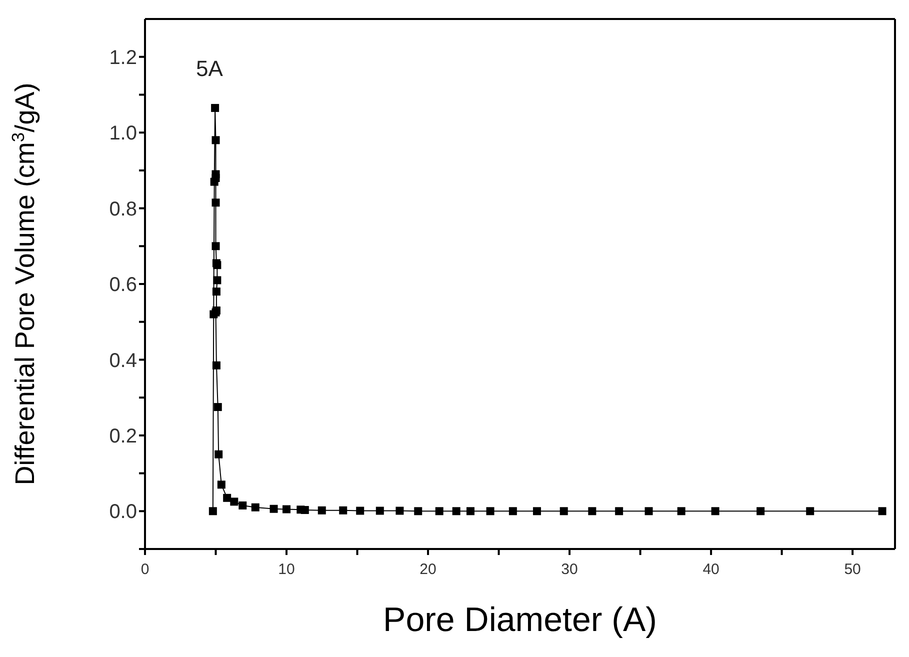 This screenshot has width=909, height=657. I want to click on y-tick-label: 0.8, so click(123, 209).